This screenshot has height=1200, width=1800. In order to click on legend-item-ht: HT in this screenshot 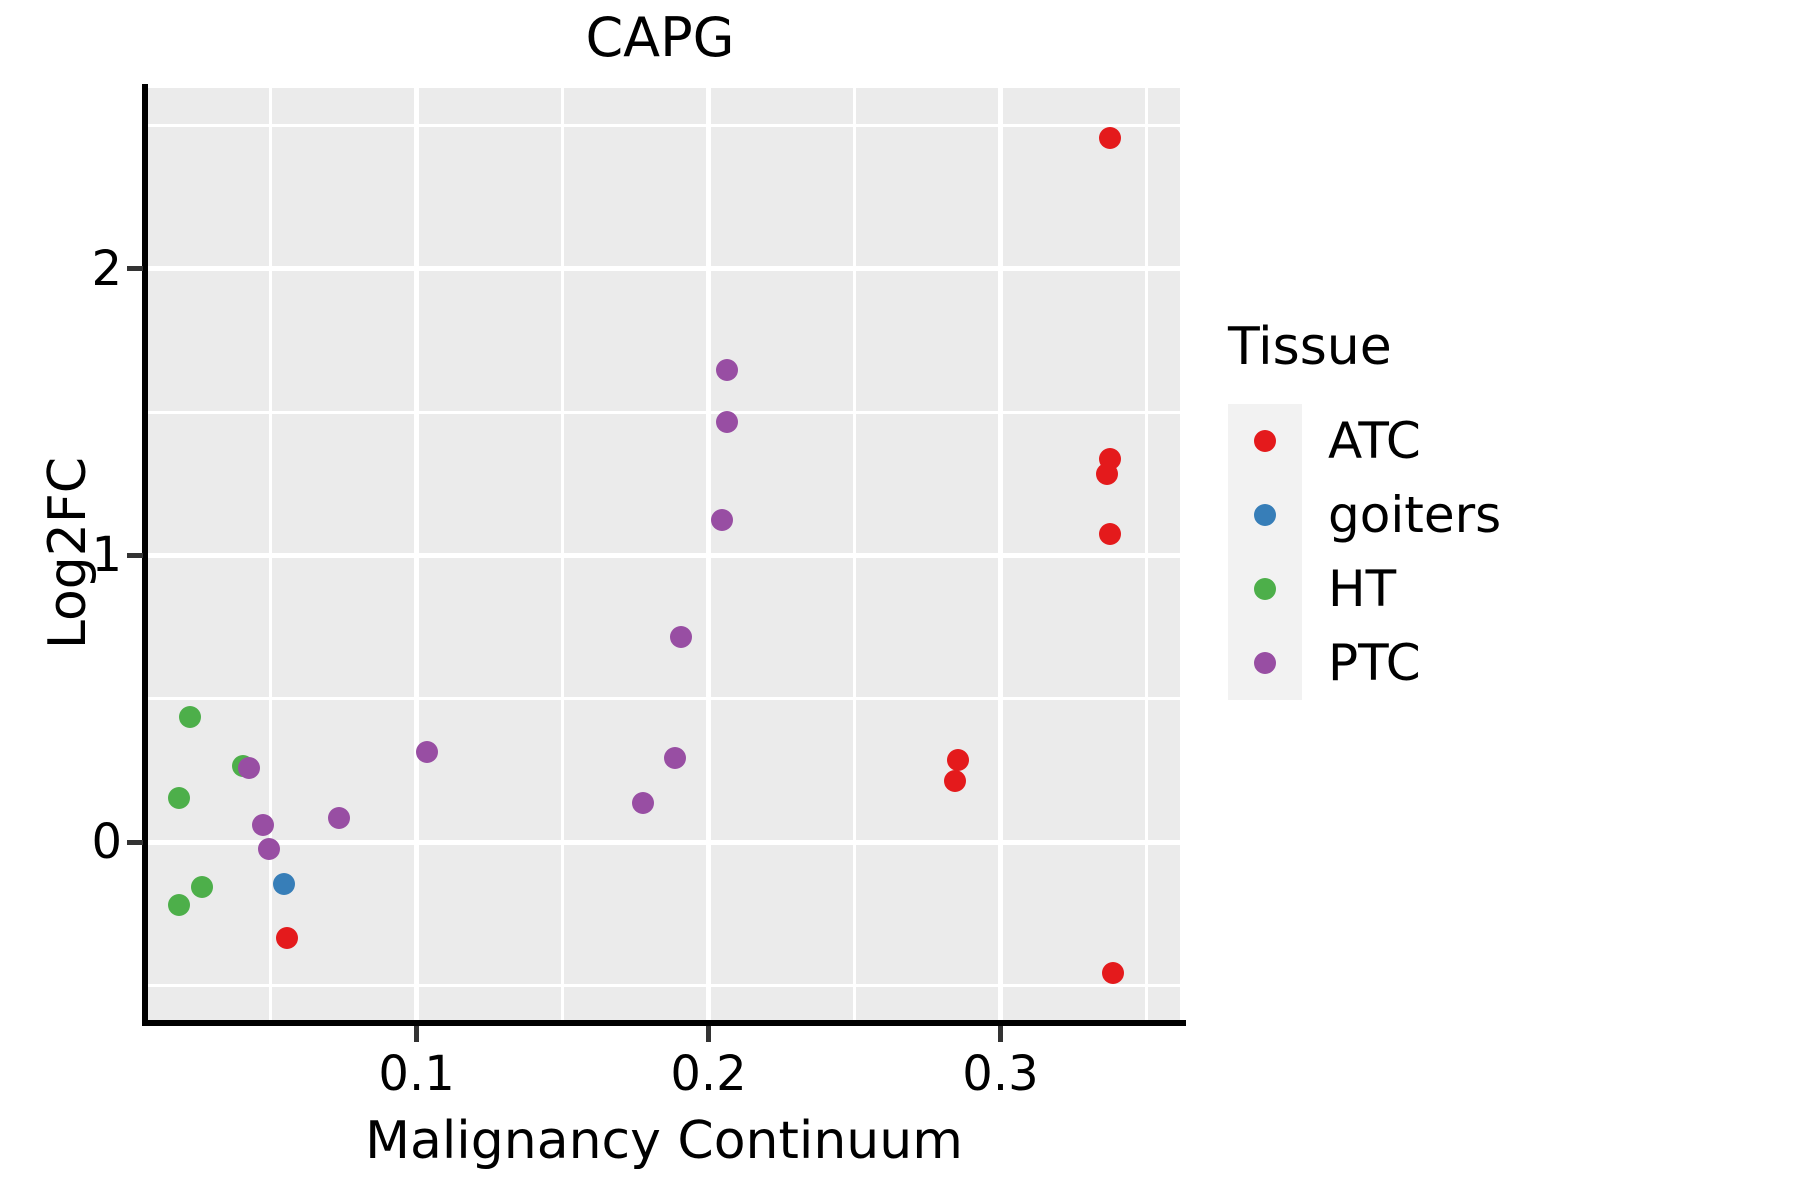, I will do `click(1438, 589)`.